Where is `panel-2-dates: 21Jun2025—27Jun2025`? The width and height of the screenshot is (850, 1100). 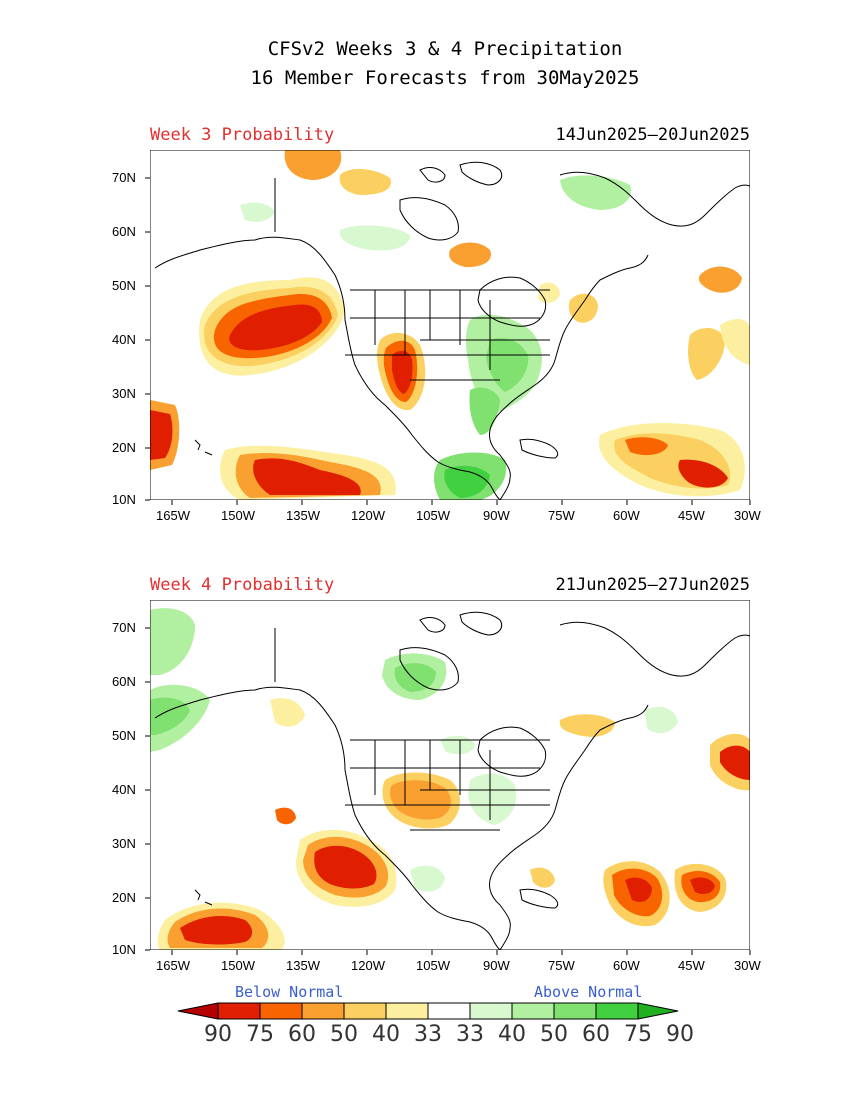 panel-2-dates: 21Jun2025—27Jun2025 is located at coordinates (652, 585).